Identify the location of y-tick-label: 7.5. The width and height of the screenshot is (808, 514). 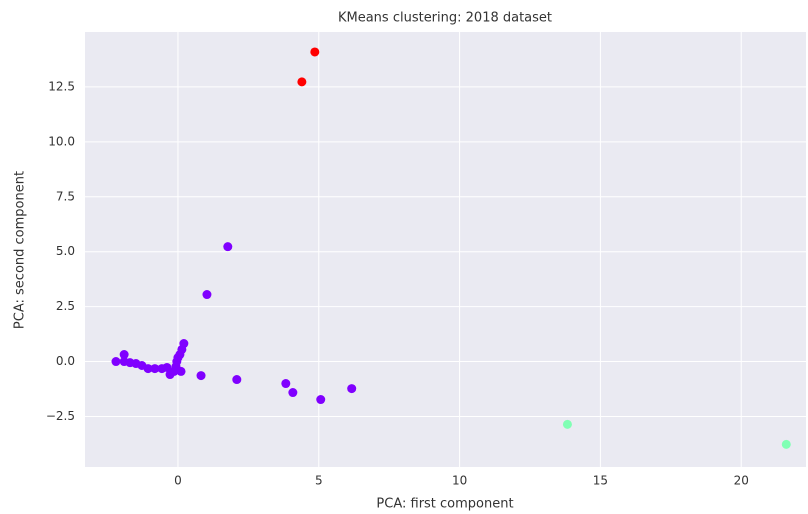
(65, 196).